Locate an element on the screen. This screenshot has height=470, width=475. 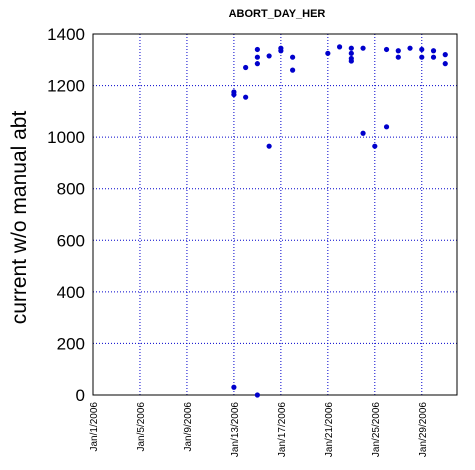
y-tick-label: 1000 is located at coordinates (66, 137).